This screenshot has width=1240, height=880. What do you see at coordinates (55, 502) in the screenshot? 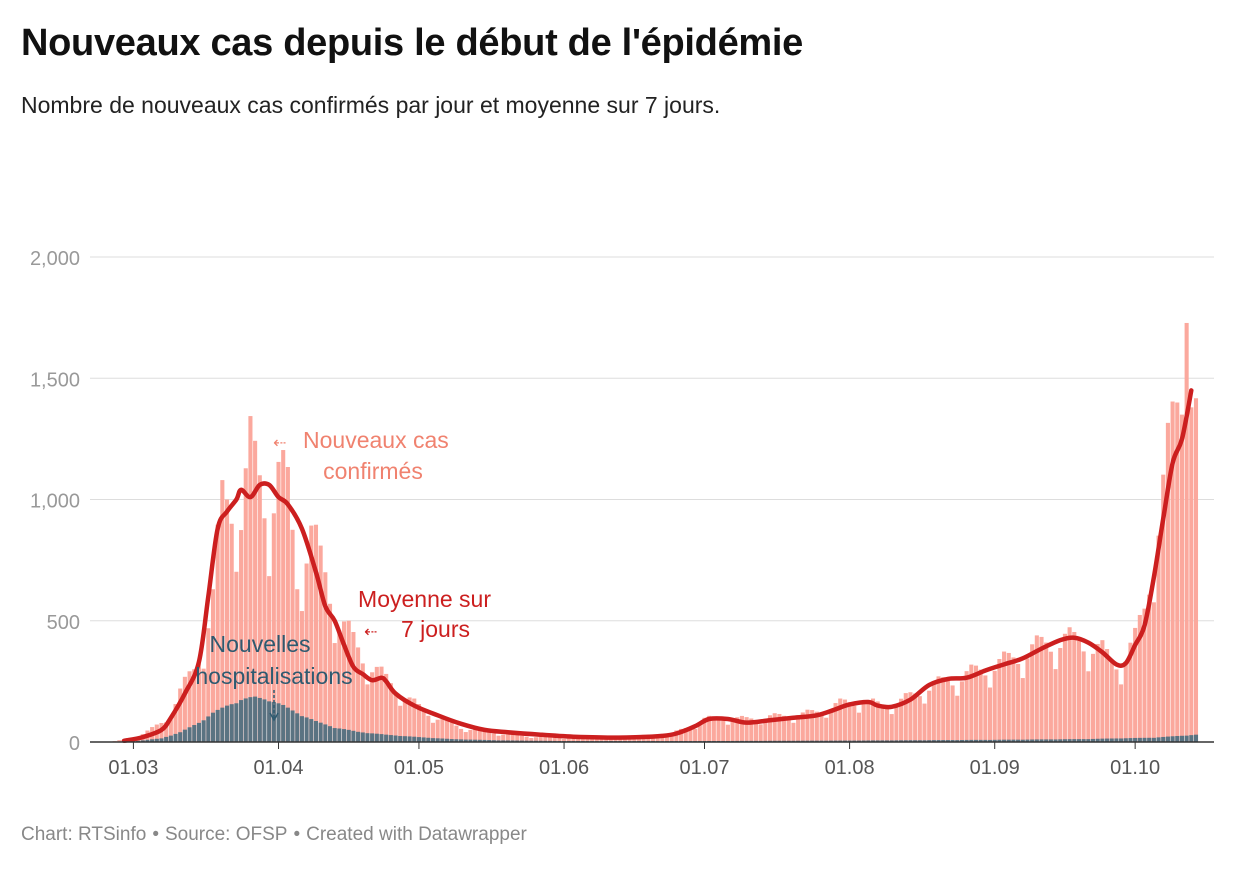
I see `y-tick-label: 1,000` at bounding box center [55, 502].